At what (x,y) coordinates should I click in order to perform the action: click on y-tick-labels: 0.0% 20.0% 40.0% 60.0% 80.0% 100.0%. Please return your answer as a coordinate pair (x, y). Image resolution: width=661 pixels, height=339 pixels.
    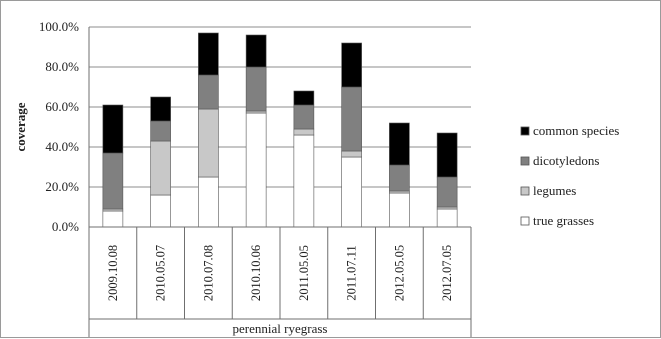
    Looking at the image, I should click on (59, 126).